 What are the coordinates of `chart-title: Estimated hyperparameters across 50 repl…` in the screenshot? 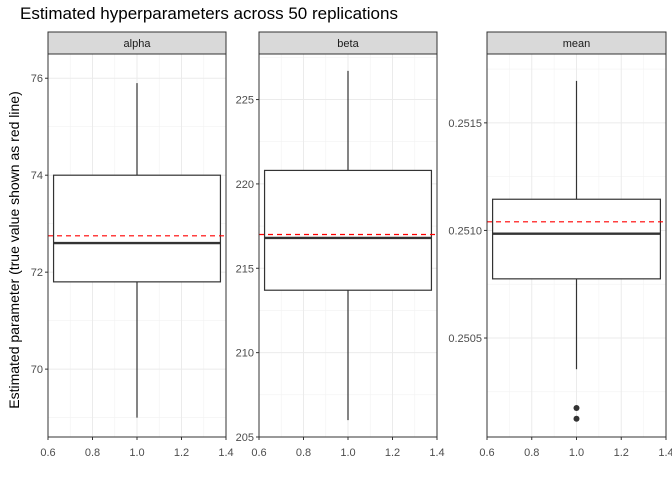 It's located at (209, 13).